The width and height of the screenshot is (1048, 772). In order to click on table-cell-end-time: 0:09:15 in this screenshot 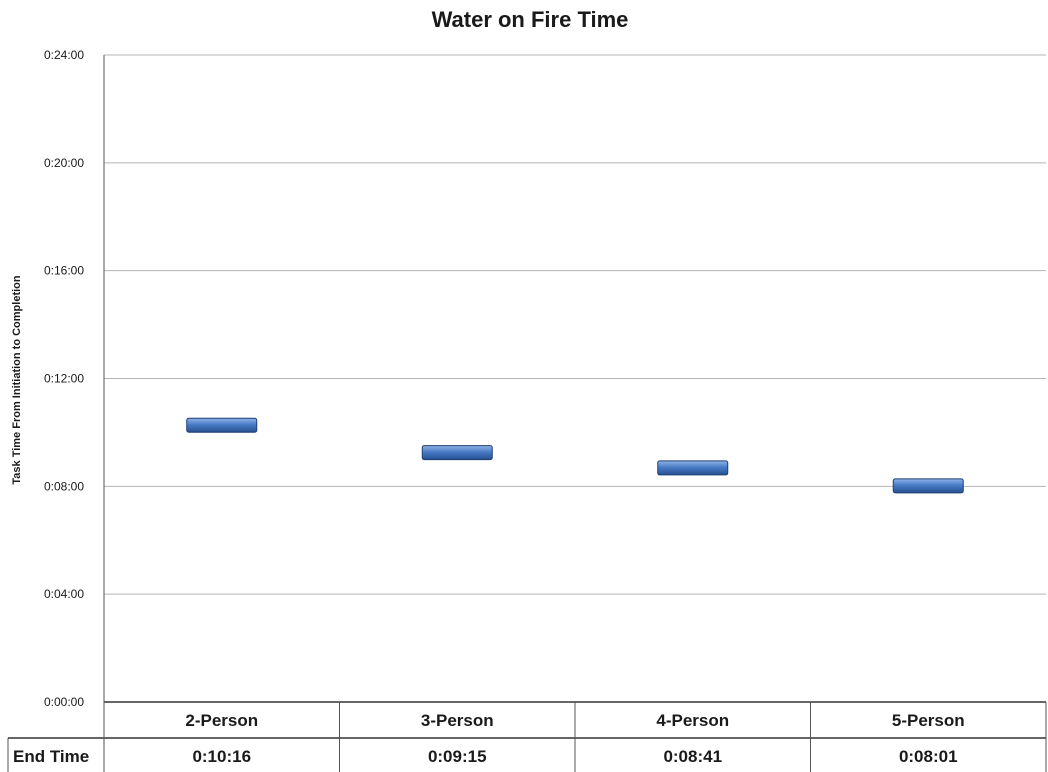, I will do `click(457, 756)`.